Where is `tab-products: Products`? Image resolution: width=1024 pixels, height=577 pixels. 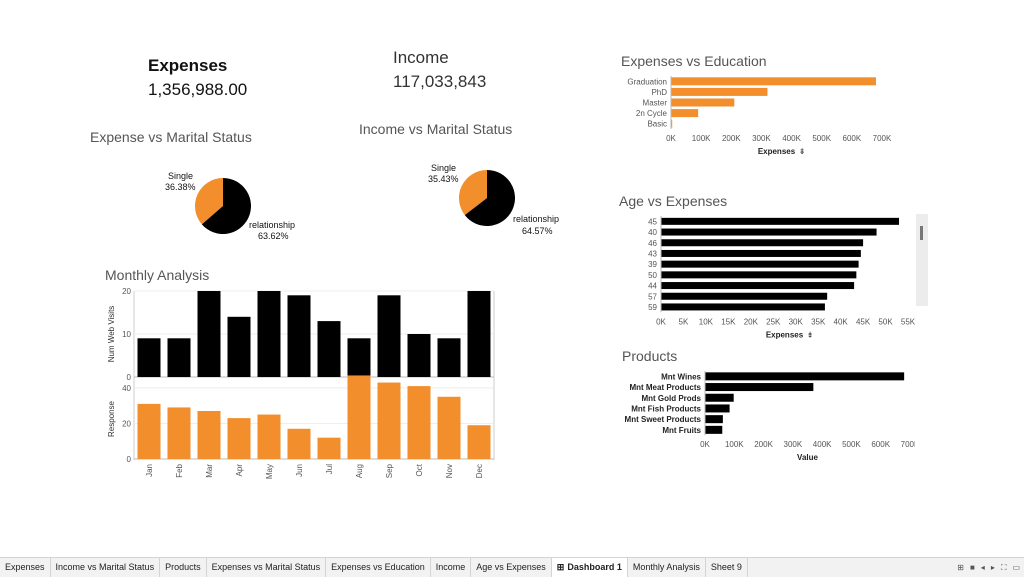
tab-products: Products is located at coordinates (183, 567).